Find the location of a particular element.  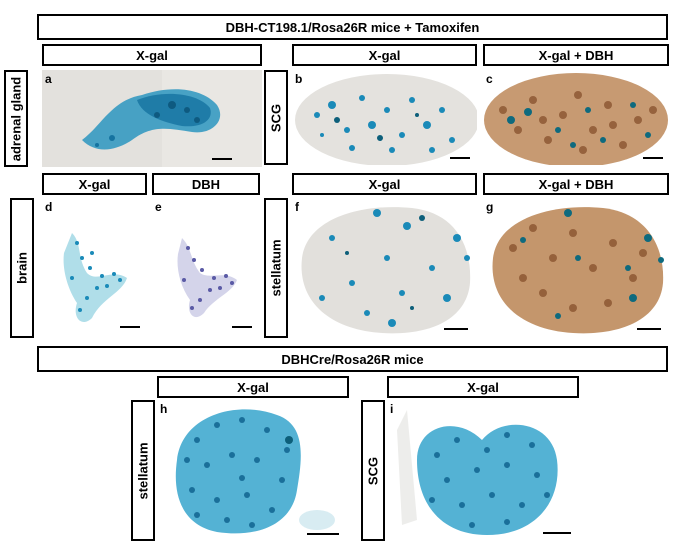

panel-h-stellatum-xgal: h is located at coordinates (253, 470).